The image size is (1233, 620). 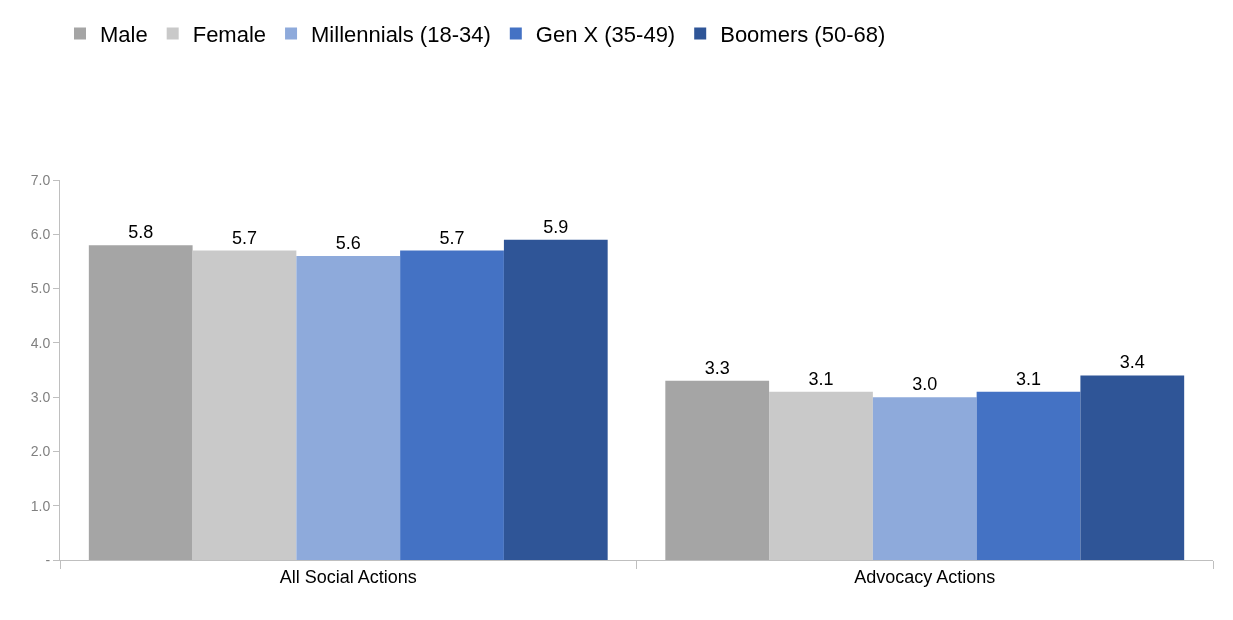 What do you see at coordinates (229, 34) in the screenshot?
I see `legend-label: Female` at bounding box center [229, 34].